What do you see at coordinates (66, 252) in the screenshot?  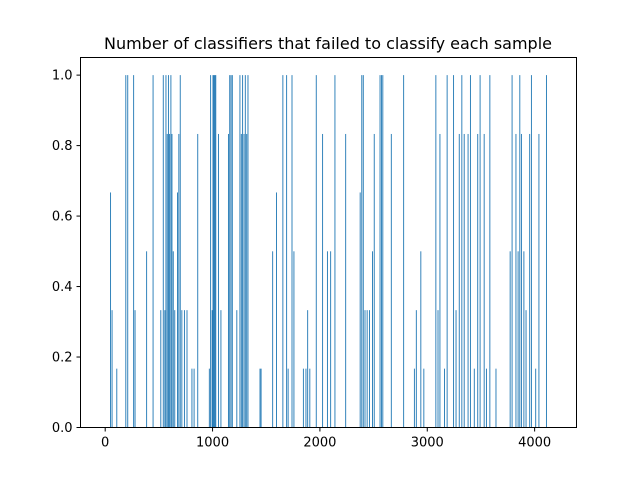 I see `y-axis: 0.0 0.2 0.4 0.6 0.8 1.0` at bounding box center [66, 252].